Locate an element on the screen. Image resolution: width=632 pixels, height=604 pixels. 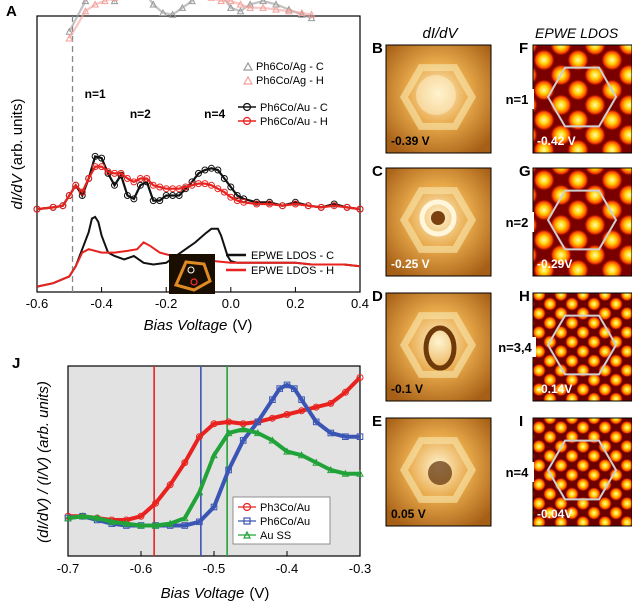
panel-j-xtick-label-4: -0.3 is located at coordinates (360, 568).